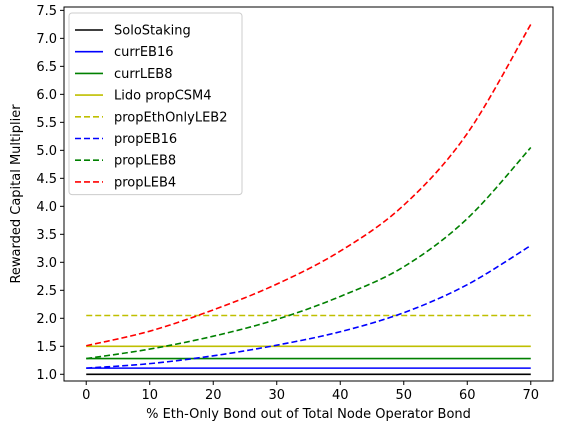  What do you see at coordinates (46, 179) in the screenshot?
I see `y-tick-label: 4.5` at bounding box center [46, 179].